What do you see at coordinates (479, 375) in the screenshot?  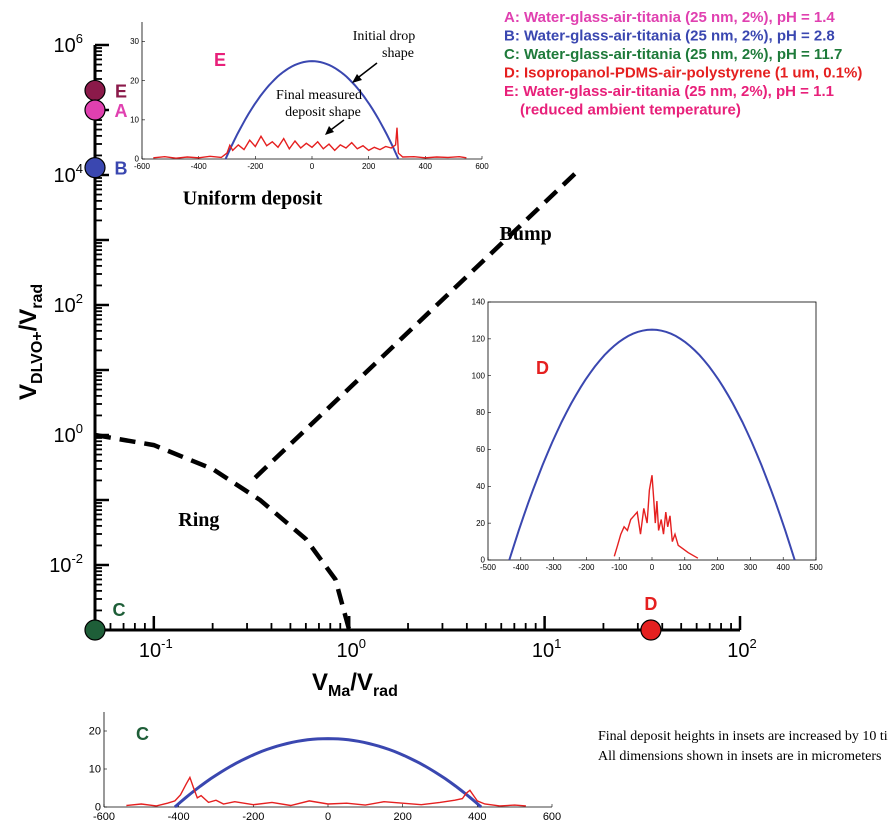 I see `inset-y-tick-label: 100` at bounding box center [479, 375].